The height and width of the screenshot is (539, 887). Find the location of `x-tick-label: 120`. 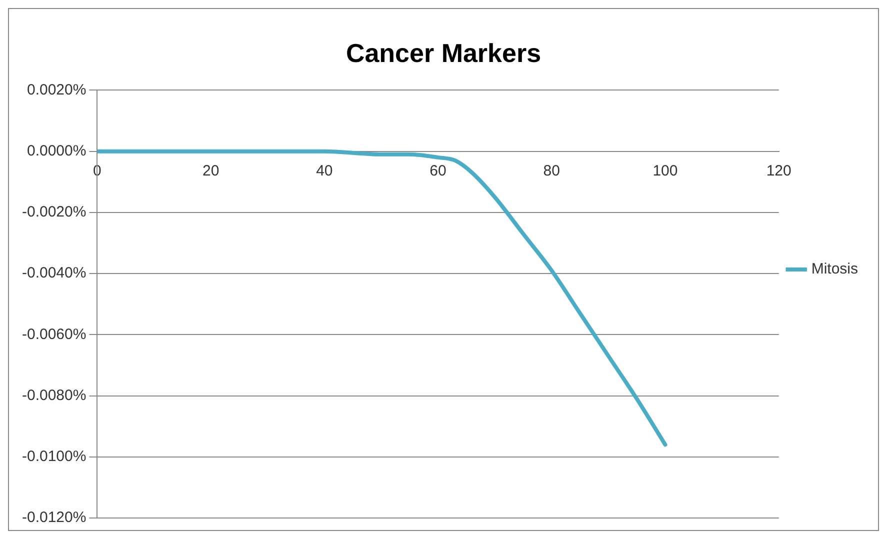

x-tick-label: 120 is located at coordinates (779, 171).